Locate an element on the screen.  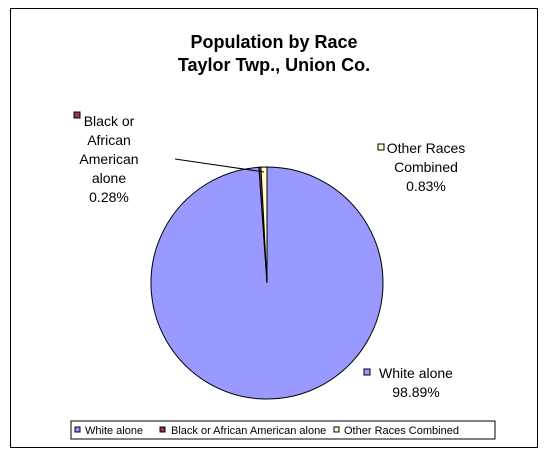
data-label-other: Other Races Combined 0.83% is located at coordinates (421, 167).